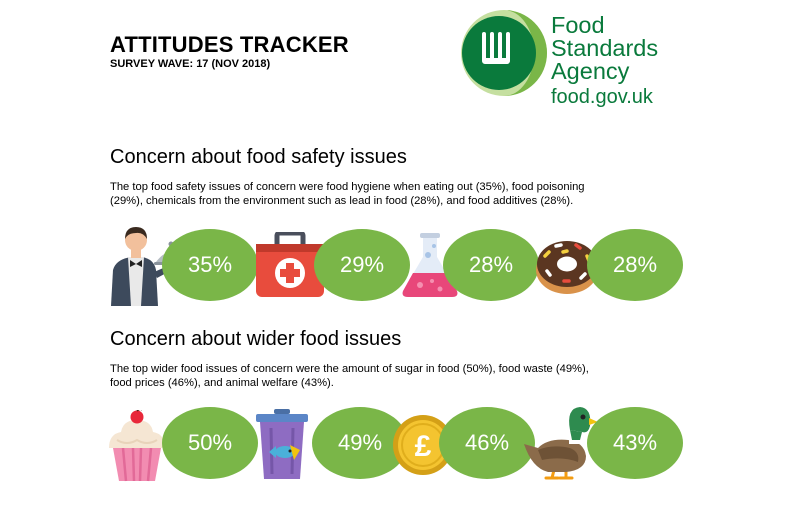 The height and width of the screenshot is (510, 789). What do you see at coordinates (567, 267) in the screenshot?
I see `donut-icon` at bounding box center [567, 267].